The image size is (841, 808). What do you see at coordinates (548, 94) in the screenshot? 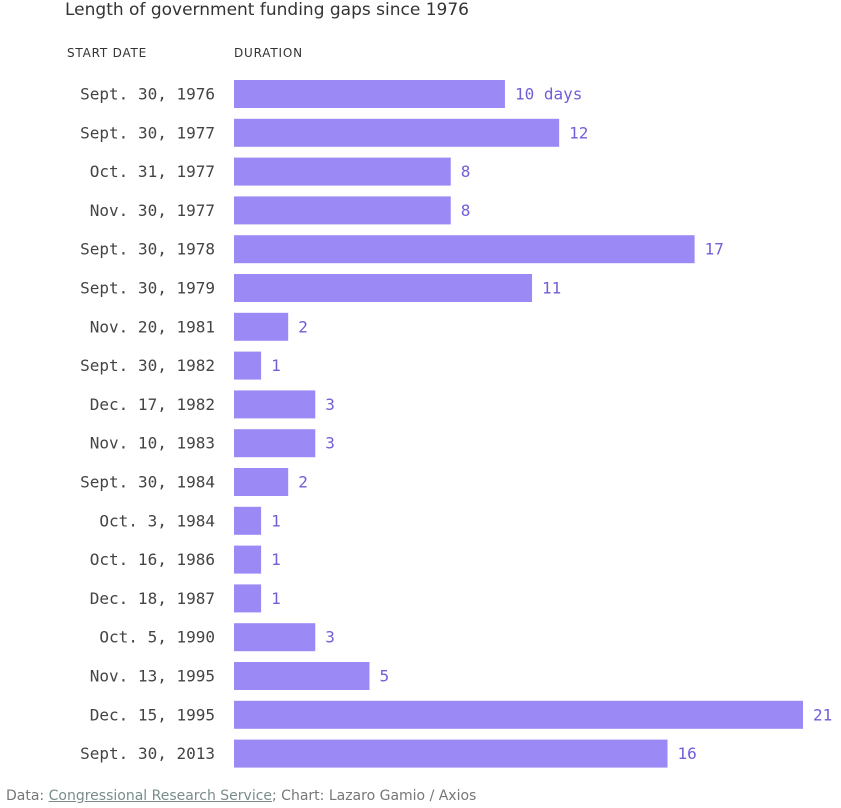
I see `duration-value-label: 10 days` at bounding box center [548, 94].